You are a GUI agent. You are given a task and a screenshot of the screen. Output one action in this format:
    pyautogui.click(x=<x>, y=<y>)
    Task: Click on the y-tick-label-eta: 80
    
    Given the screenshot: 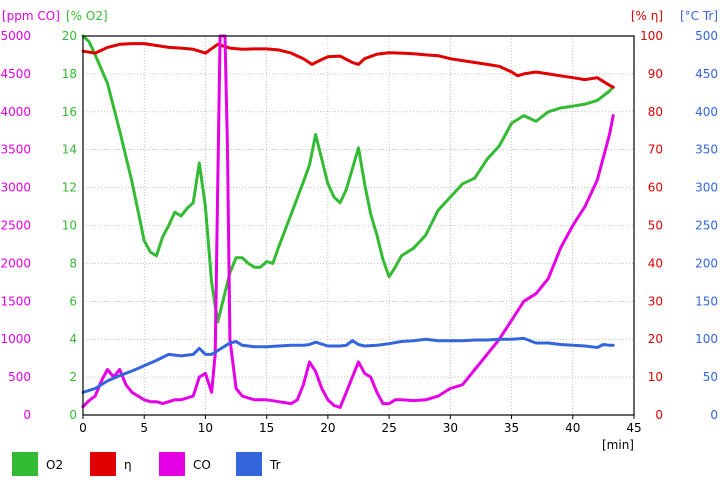 What is the action you would take?
    pyautogui.click(x=655, y=112)
    